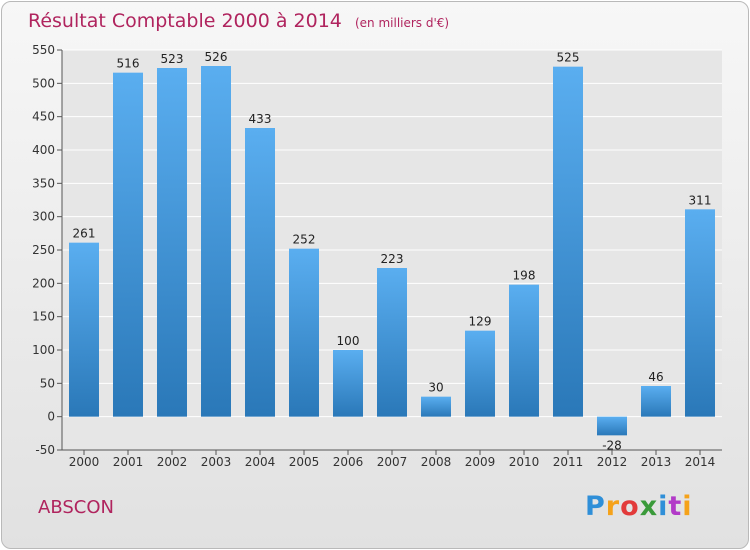 This screenshot has width=750, height=550. What do you see at coordinates (436, 462) in the screenshot?
I see `x-tick-label: 2008` at bounding box center [436, 462].